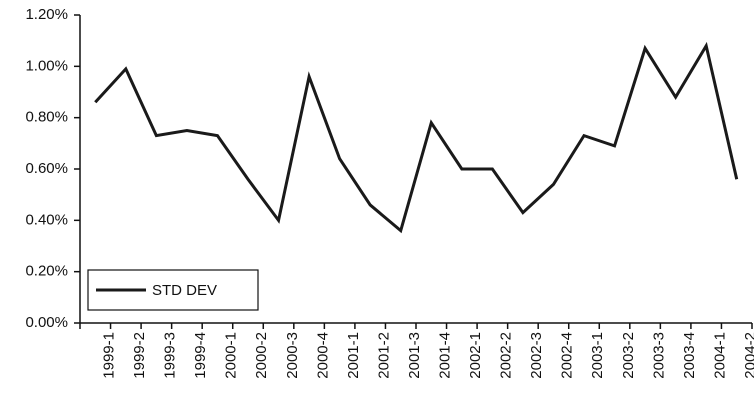 The image size is (754, 404). What do you see at coordinates (658, 355) in the screenshot?
I see `x-tick-label: 2003-3` at bounding box center [658, 355].